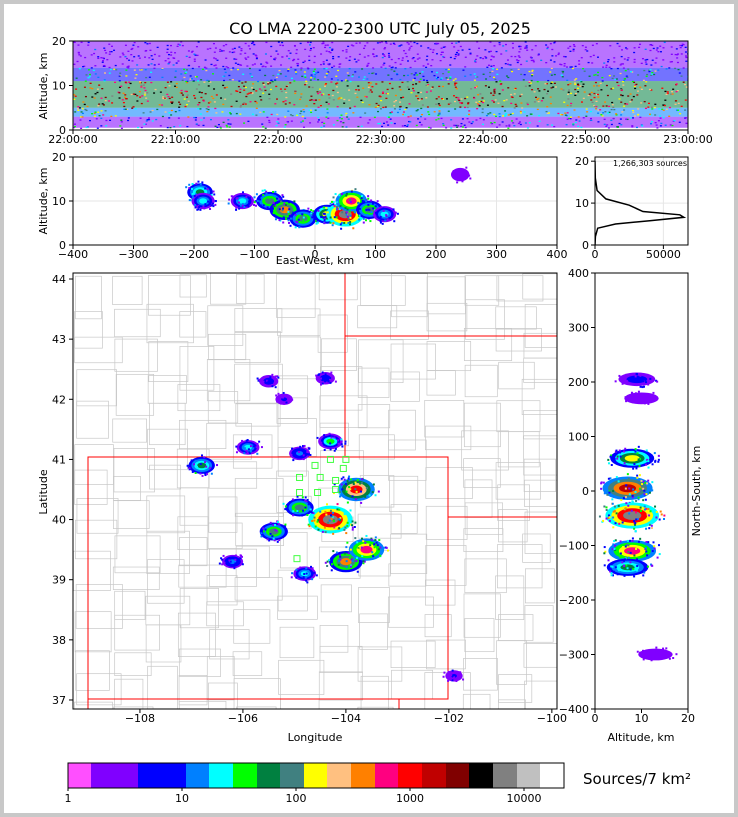  Describe the element at coordinates (607, 494) in the screenshot. I see `ns-cell-3-speck` at that location.